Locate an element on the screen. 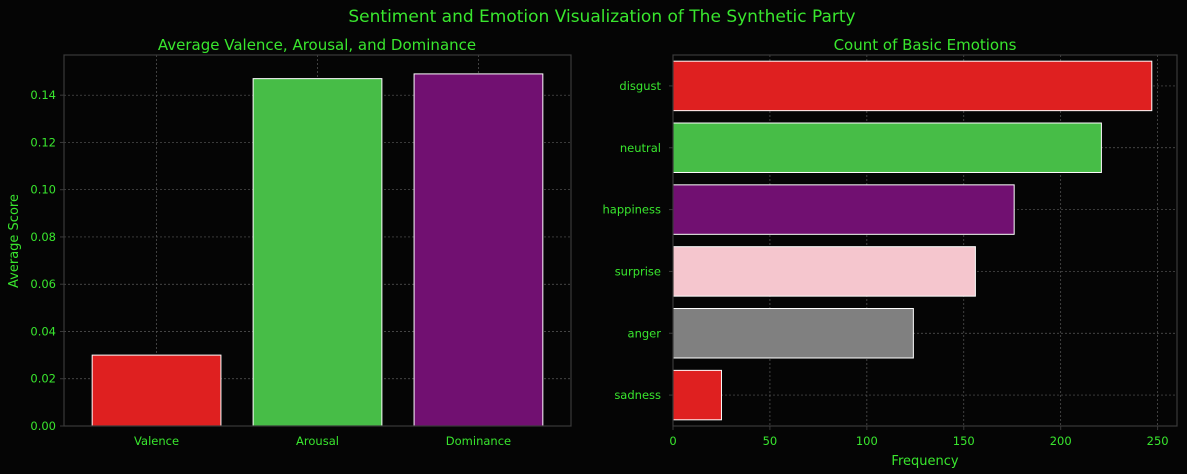  bar-surprise is located at coordinates (824, 271).